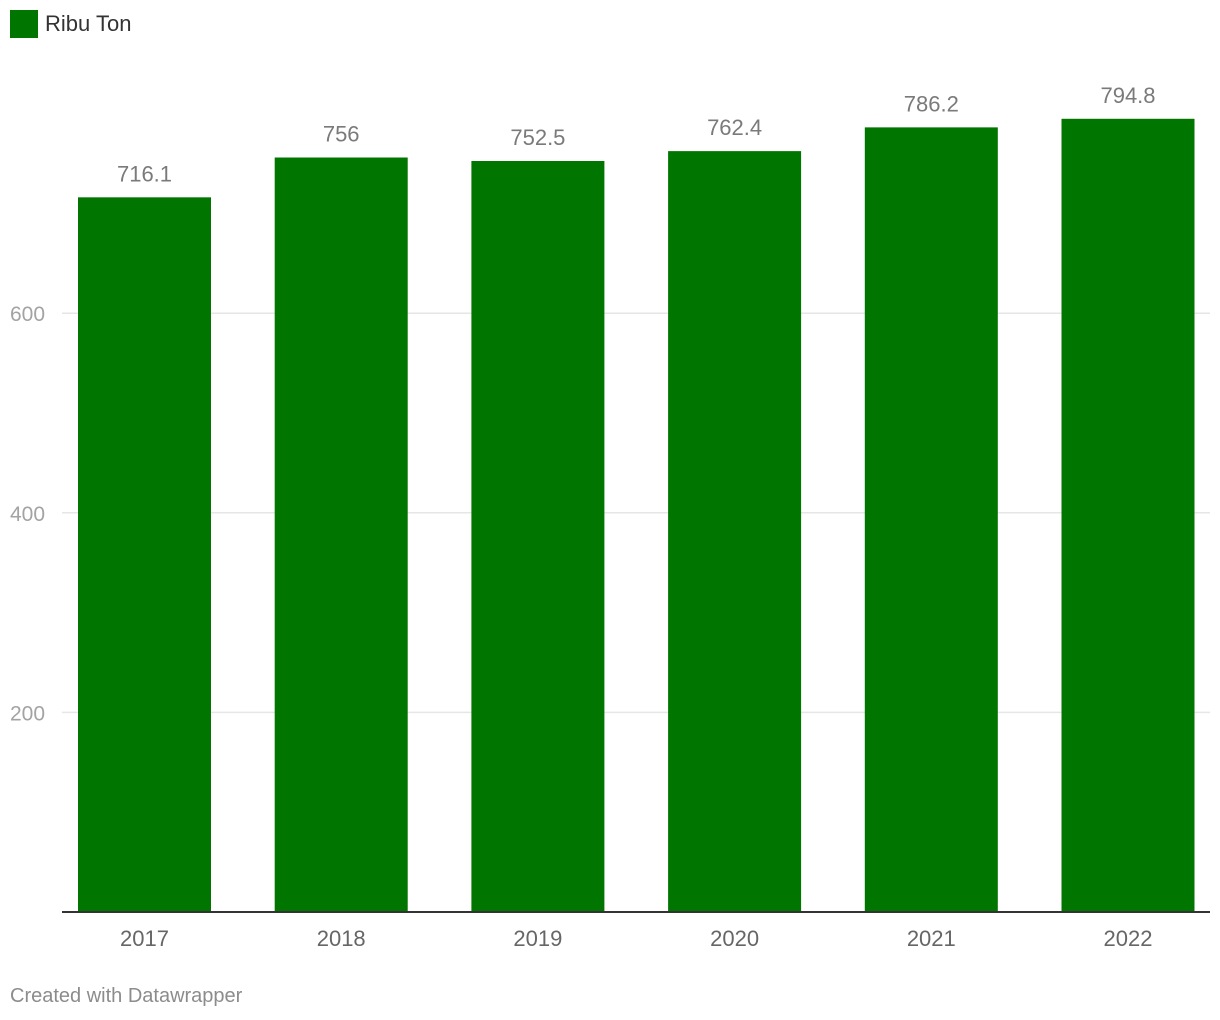 The width and height of the screenshot is (1220, 1020). What do you see at coordinates (735, 531) in the screenshot?
I see `bar-2020` at bounding box center [735, 531].